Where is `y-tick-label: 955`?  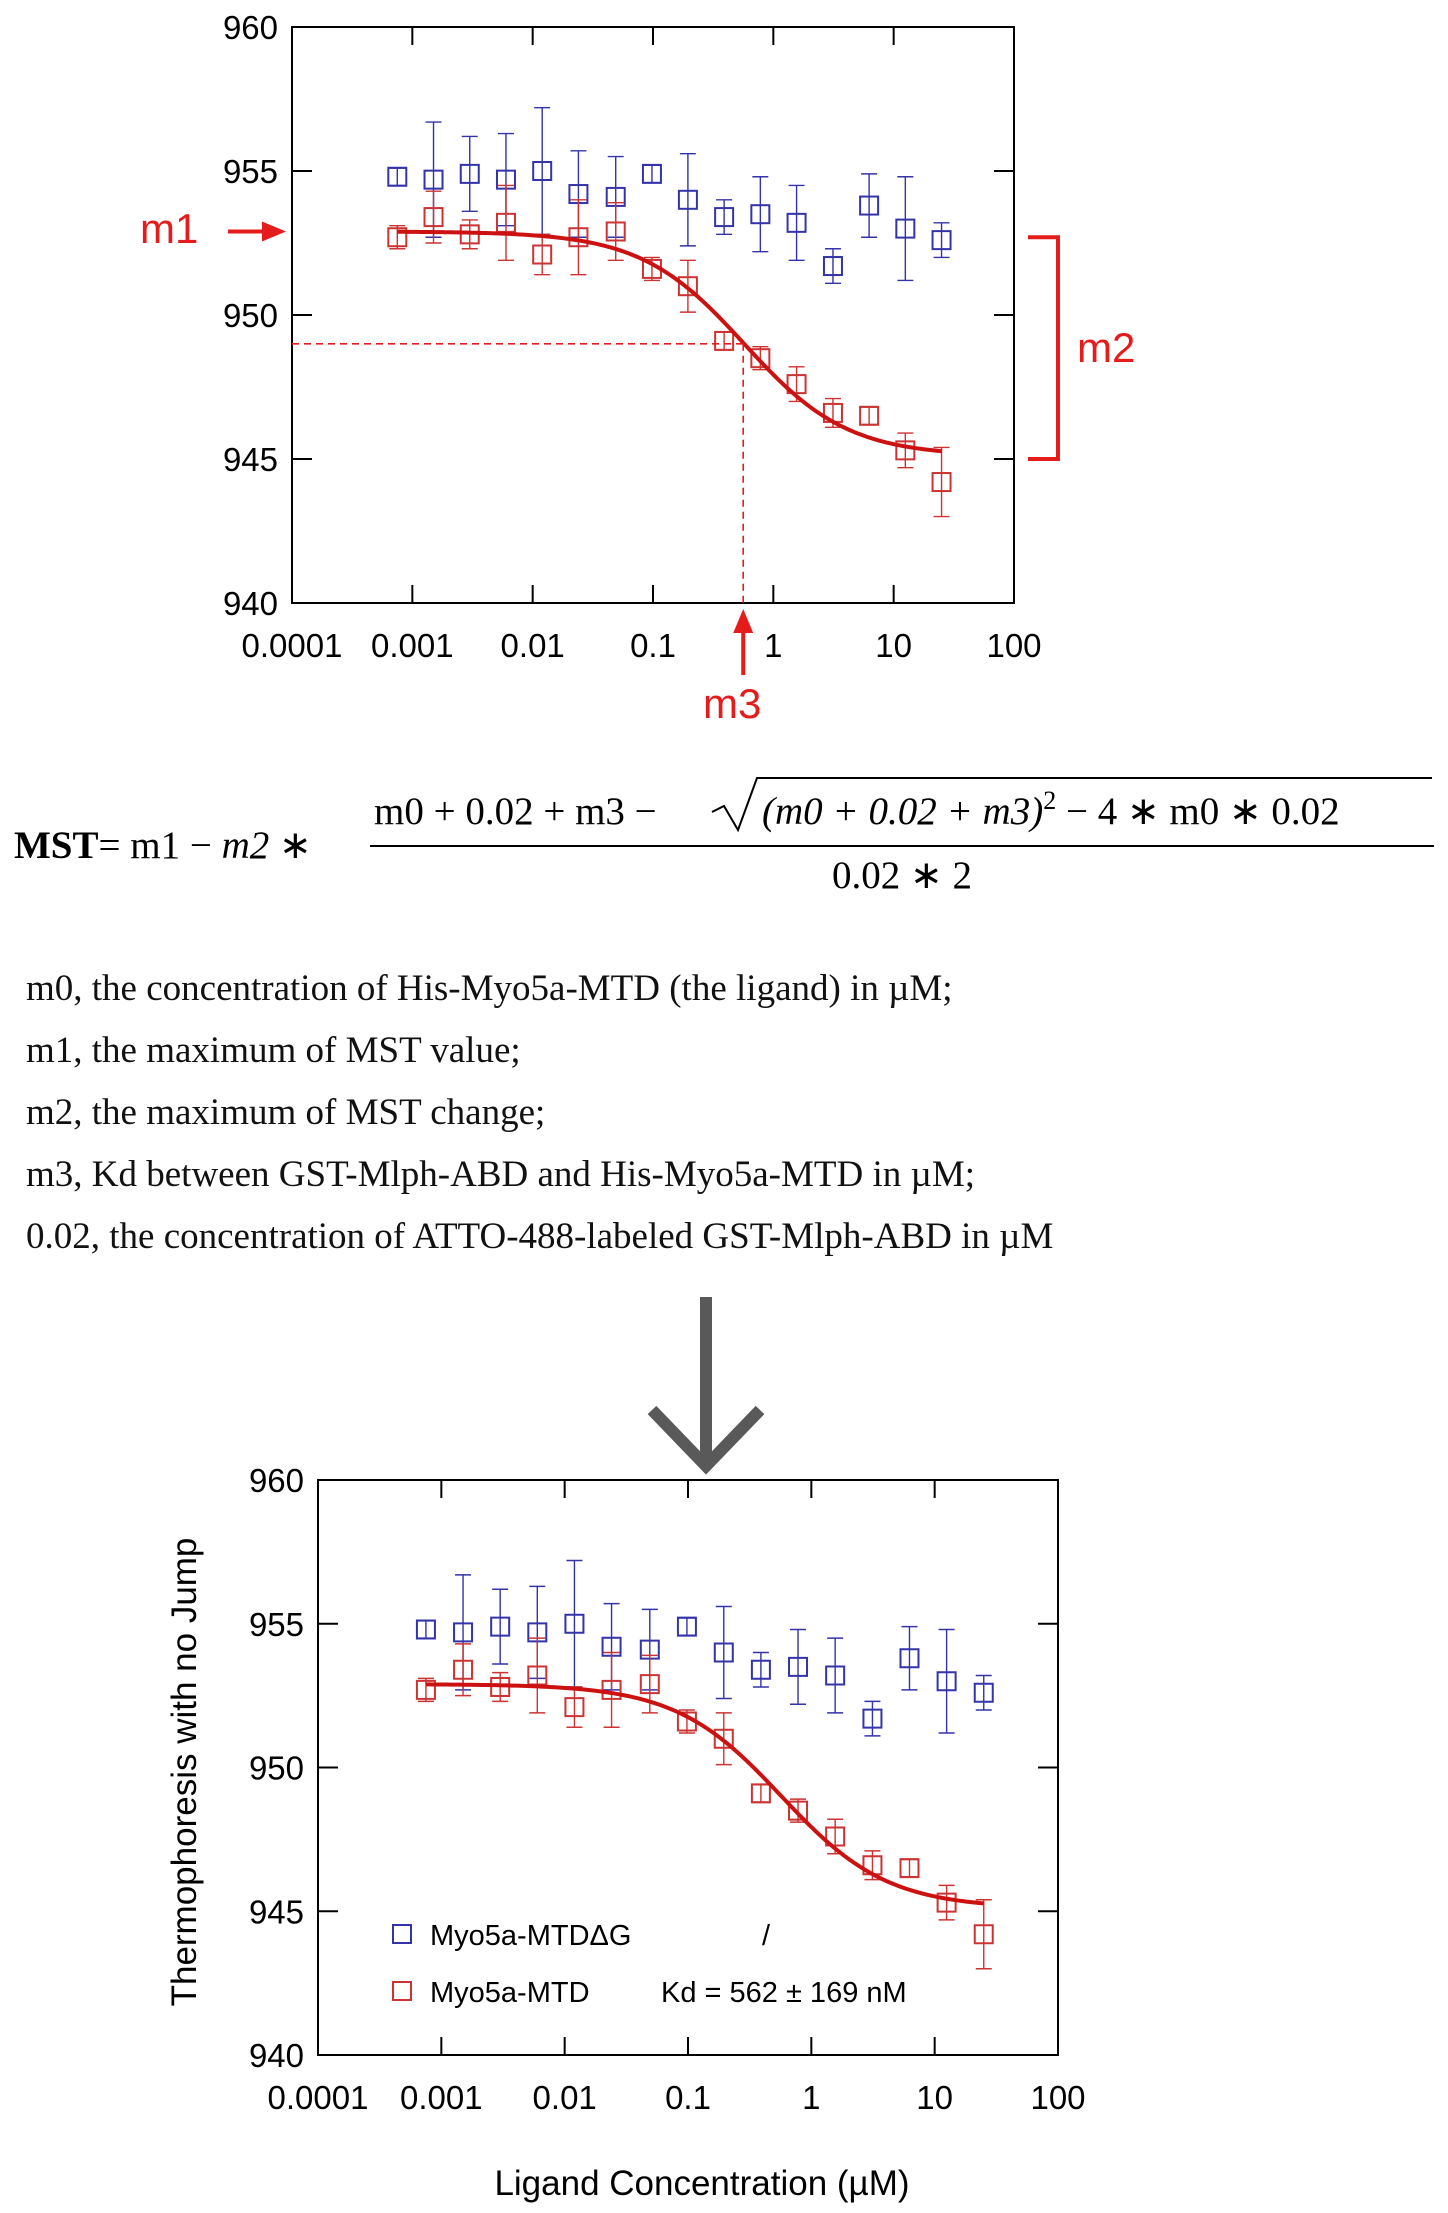 y-tick-label: 955 is located at coordinates (250, 171).